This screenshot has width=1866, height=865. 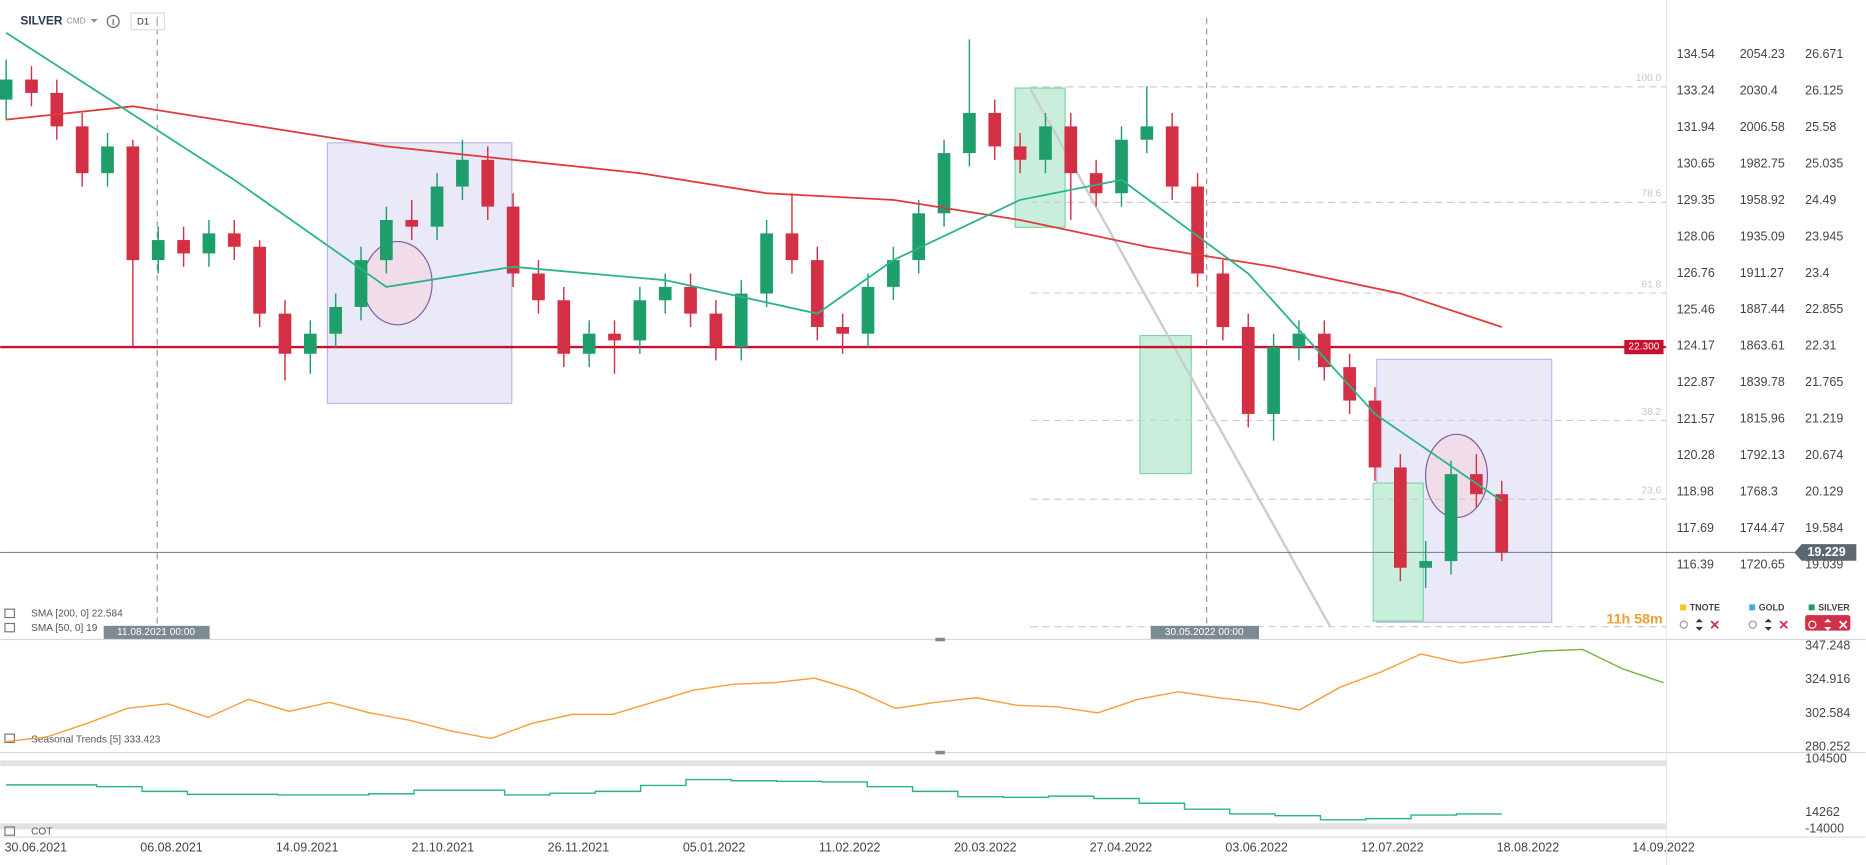 I want to click on x-tick-label: 05.01.2022, so click(x=714, y=848).